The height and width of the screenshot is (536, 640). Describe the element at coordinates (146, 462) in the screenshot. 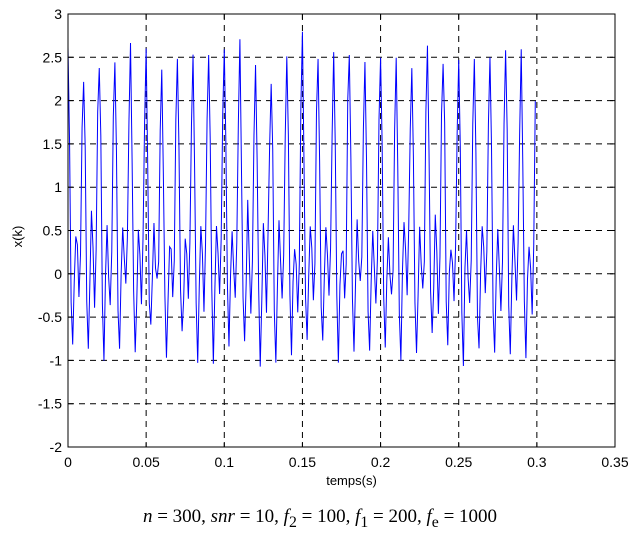

I see `x-tick-label: 0.05` at that location.